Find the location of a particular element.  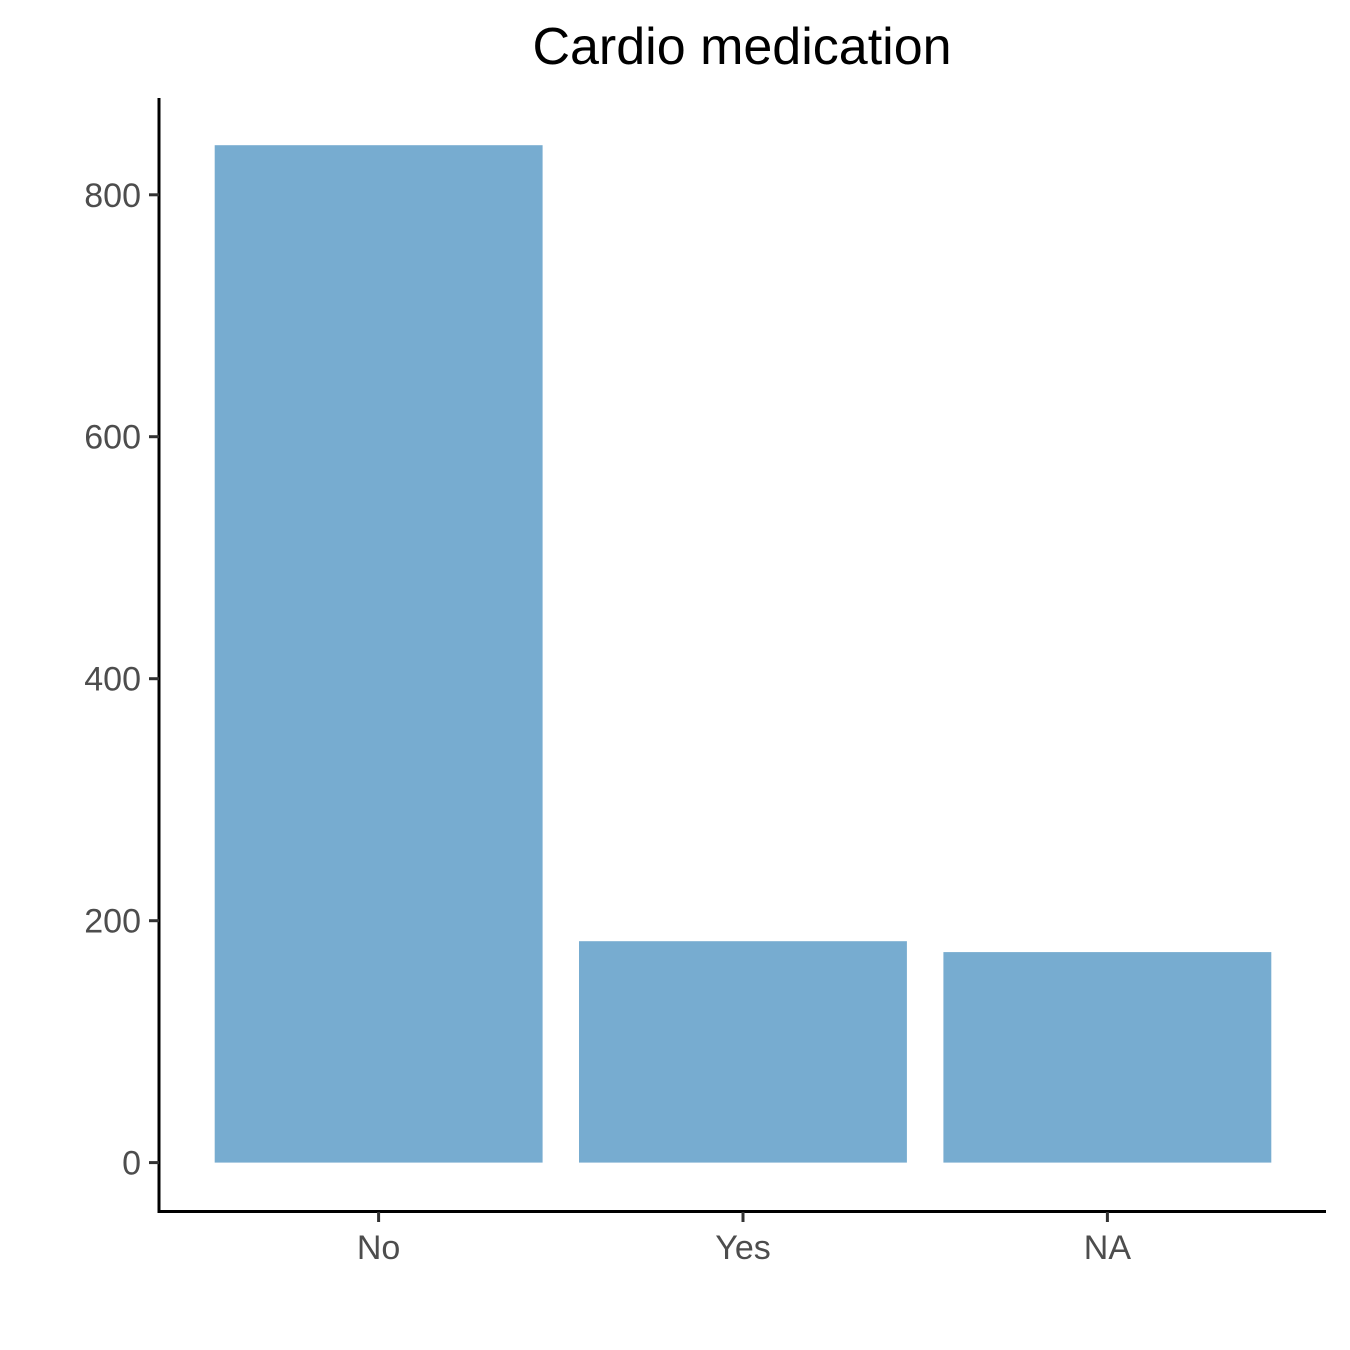

bar-na is located at coordinates (1107, 1057).